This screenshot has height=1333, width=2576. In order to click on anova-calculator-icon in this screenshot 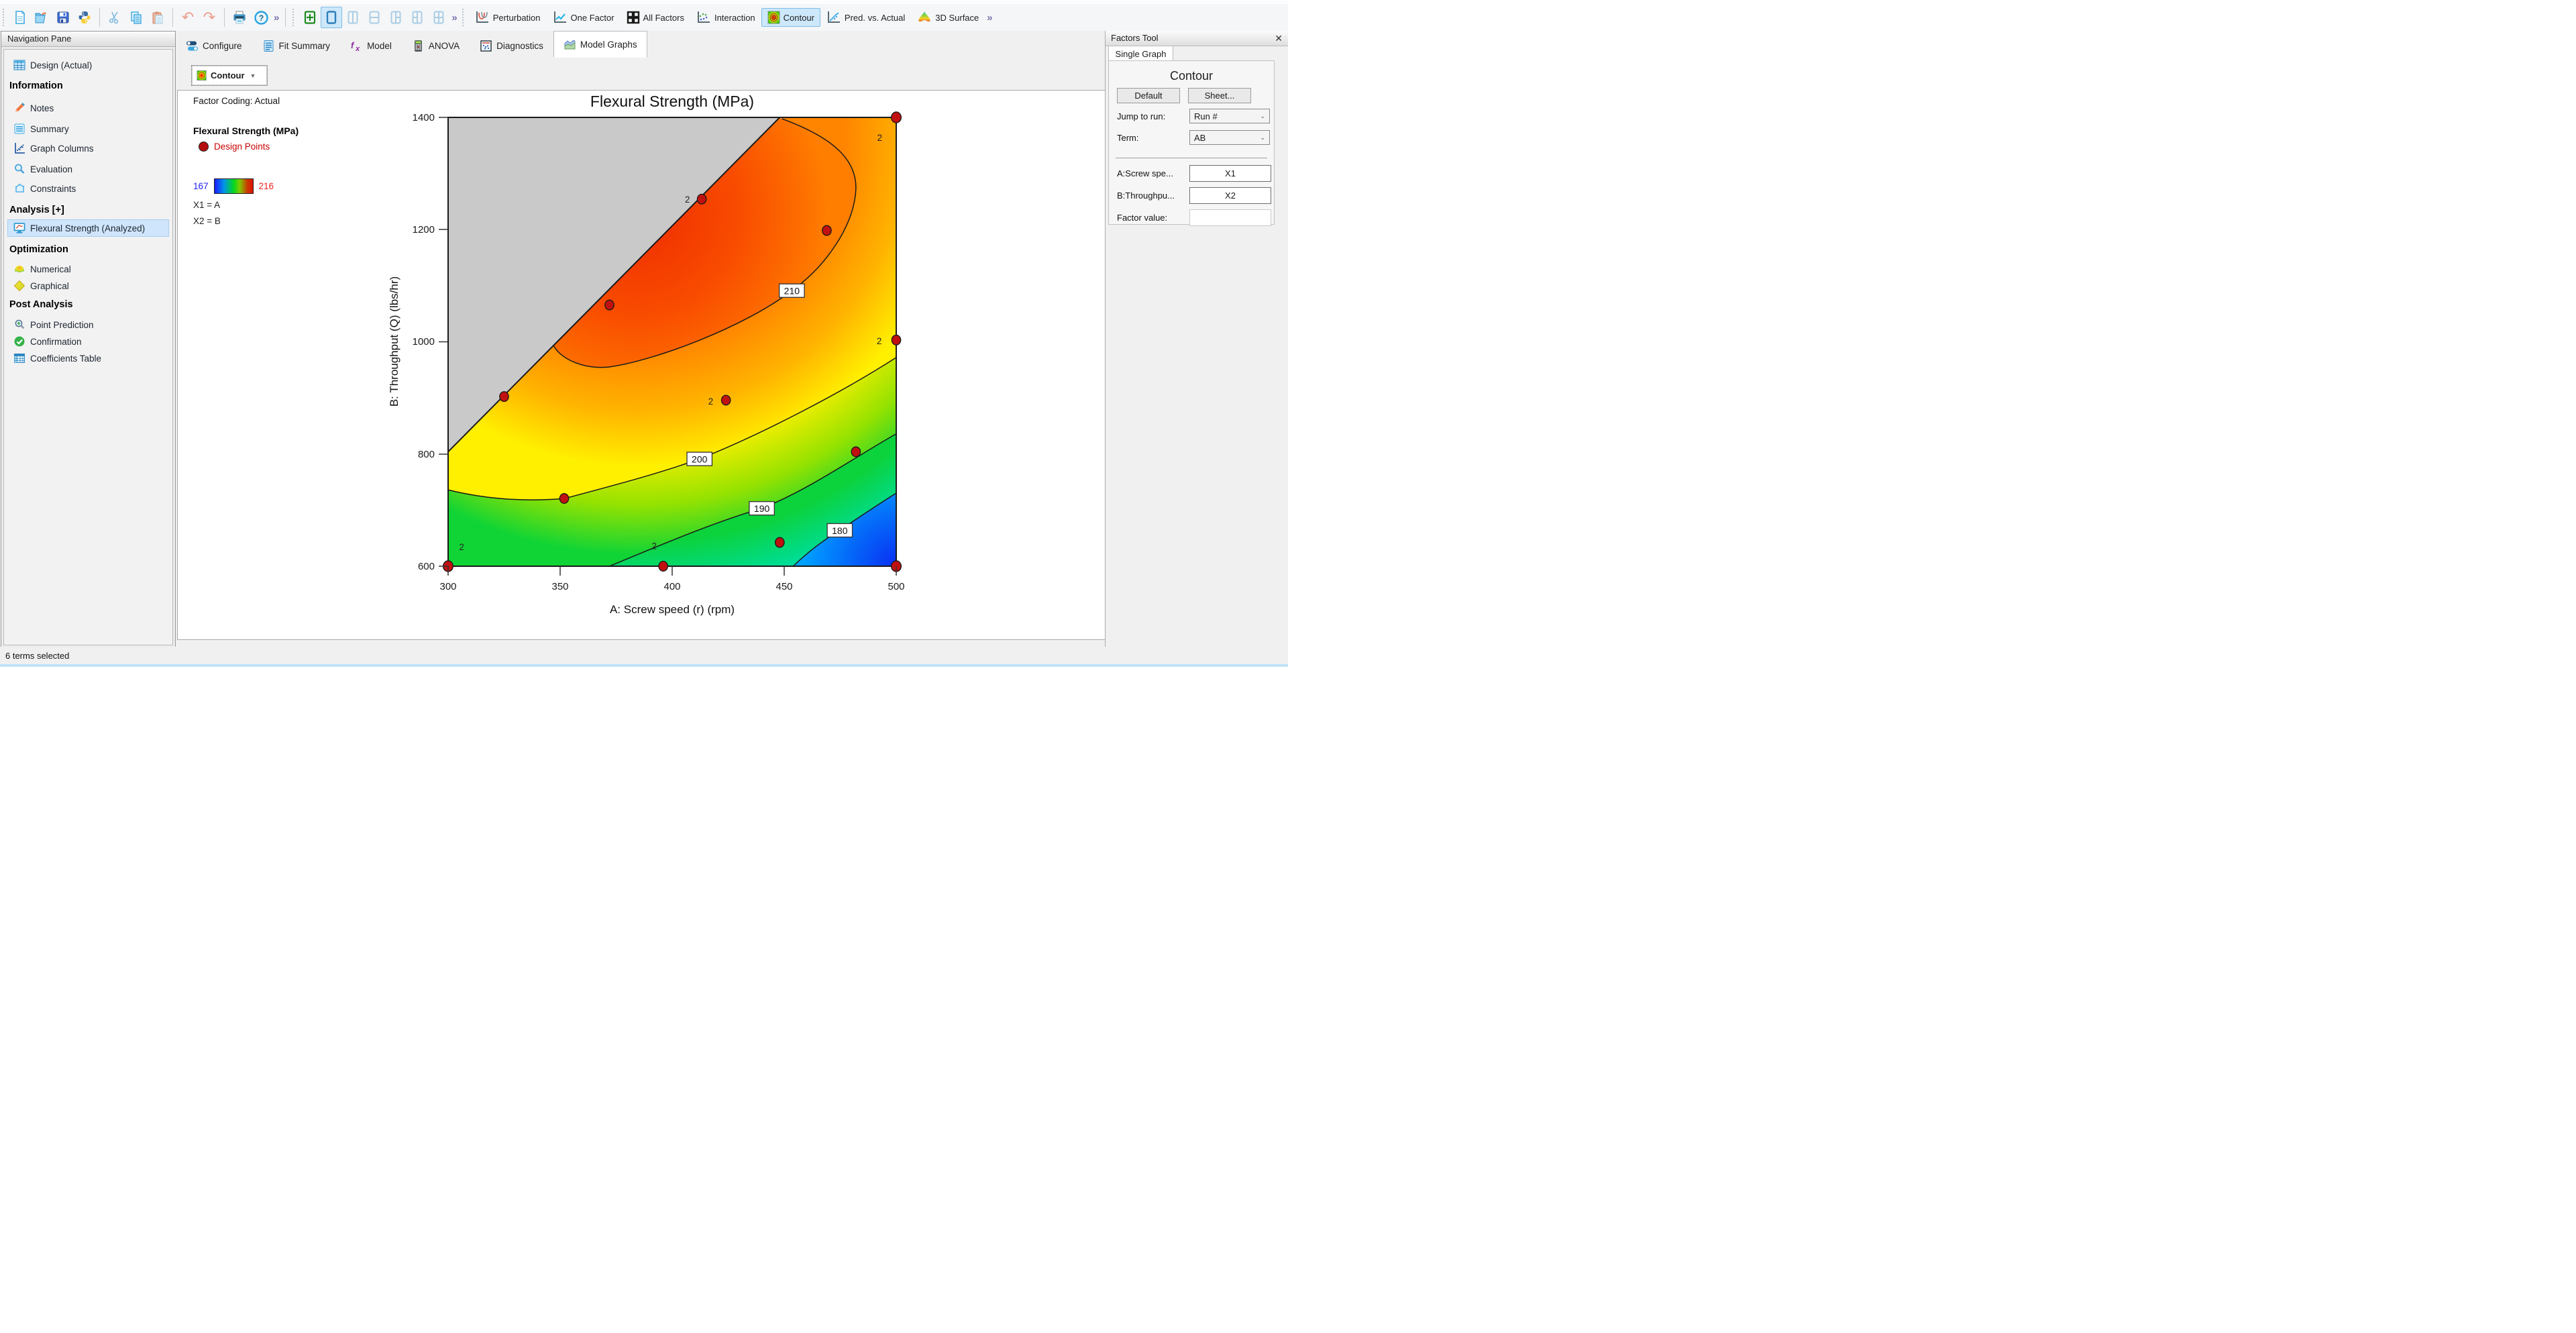, I will do `click(418, 46)`.